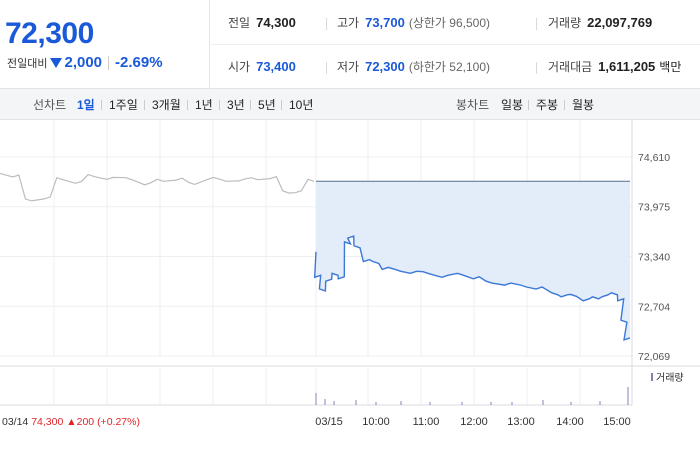  What do you see at coordinates (521, 422) in the screenshot?
I see `x-tick-label: 13:00` at bounding box center [521, 422].